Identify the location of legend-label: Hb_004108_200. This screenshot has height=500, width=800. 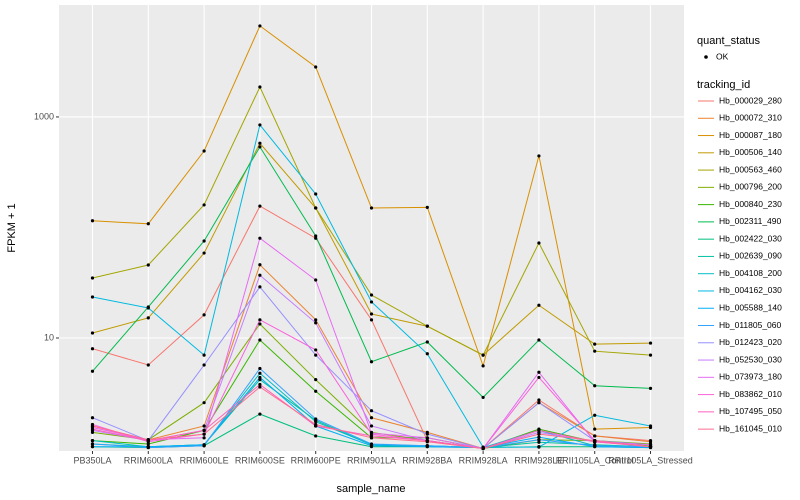
(750, 273).